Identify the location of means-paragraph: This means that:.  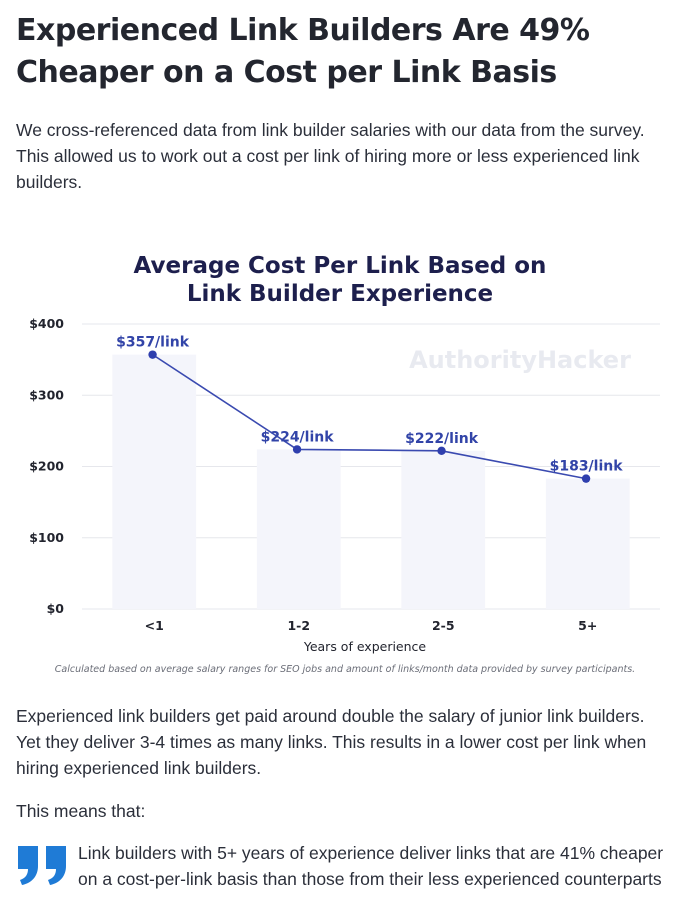
(81, 811).